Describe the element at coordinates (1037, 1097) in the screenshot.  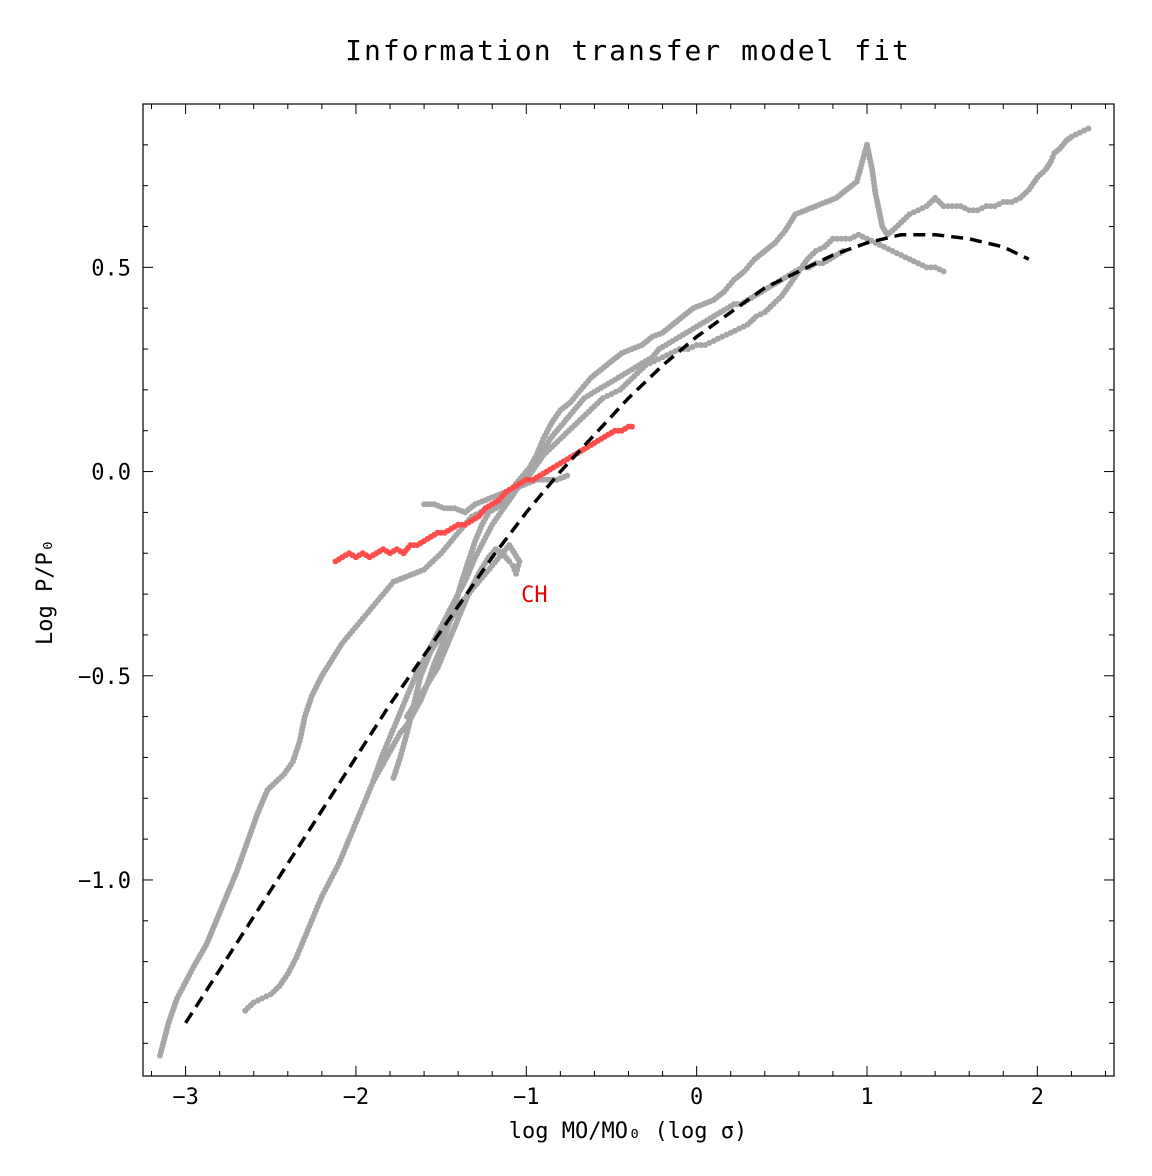
I see `x-tick-label: 2` at that location.